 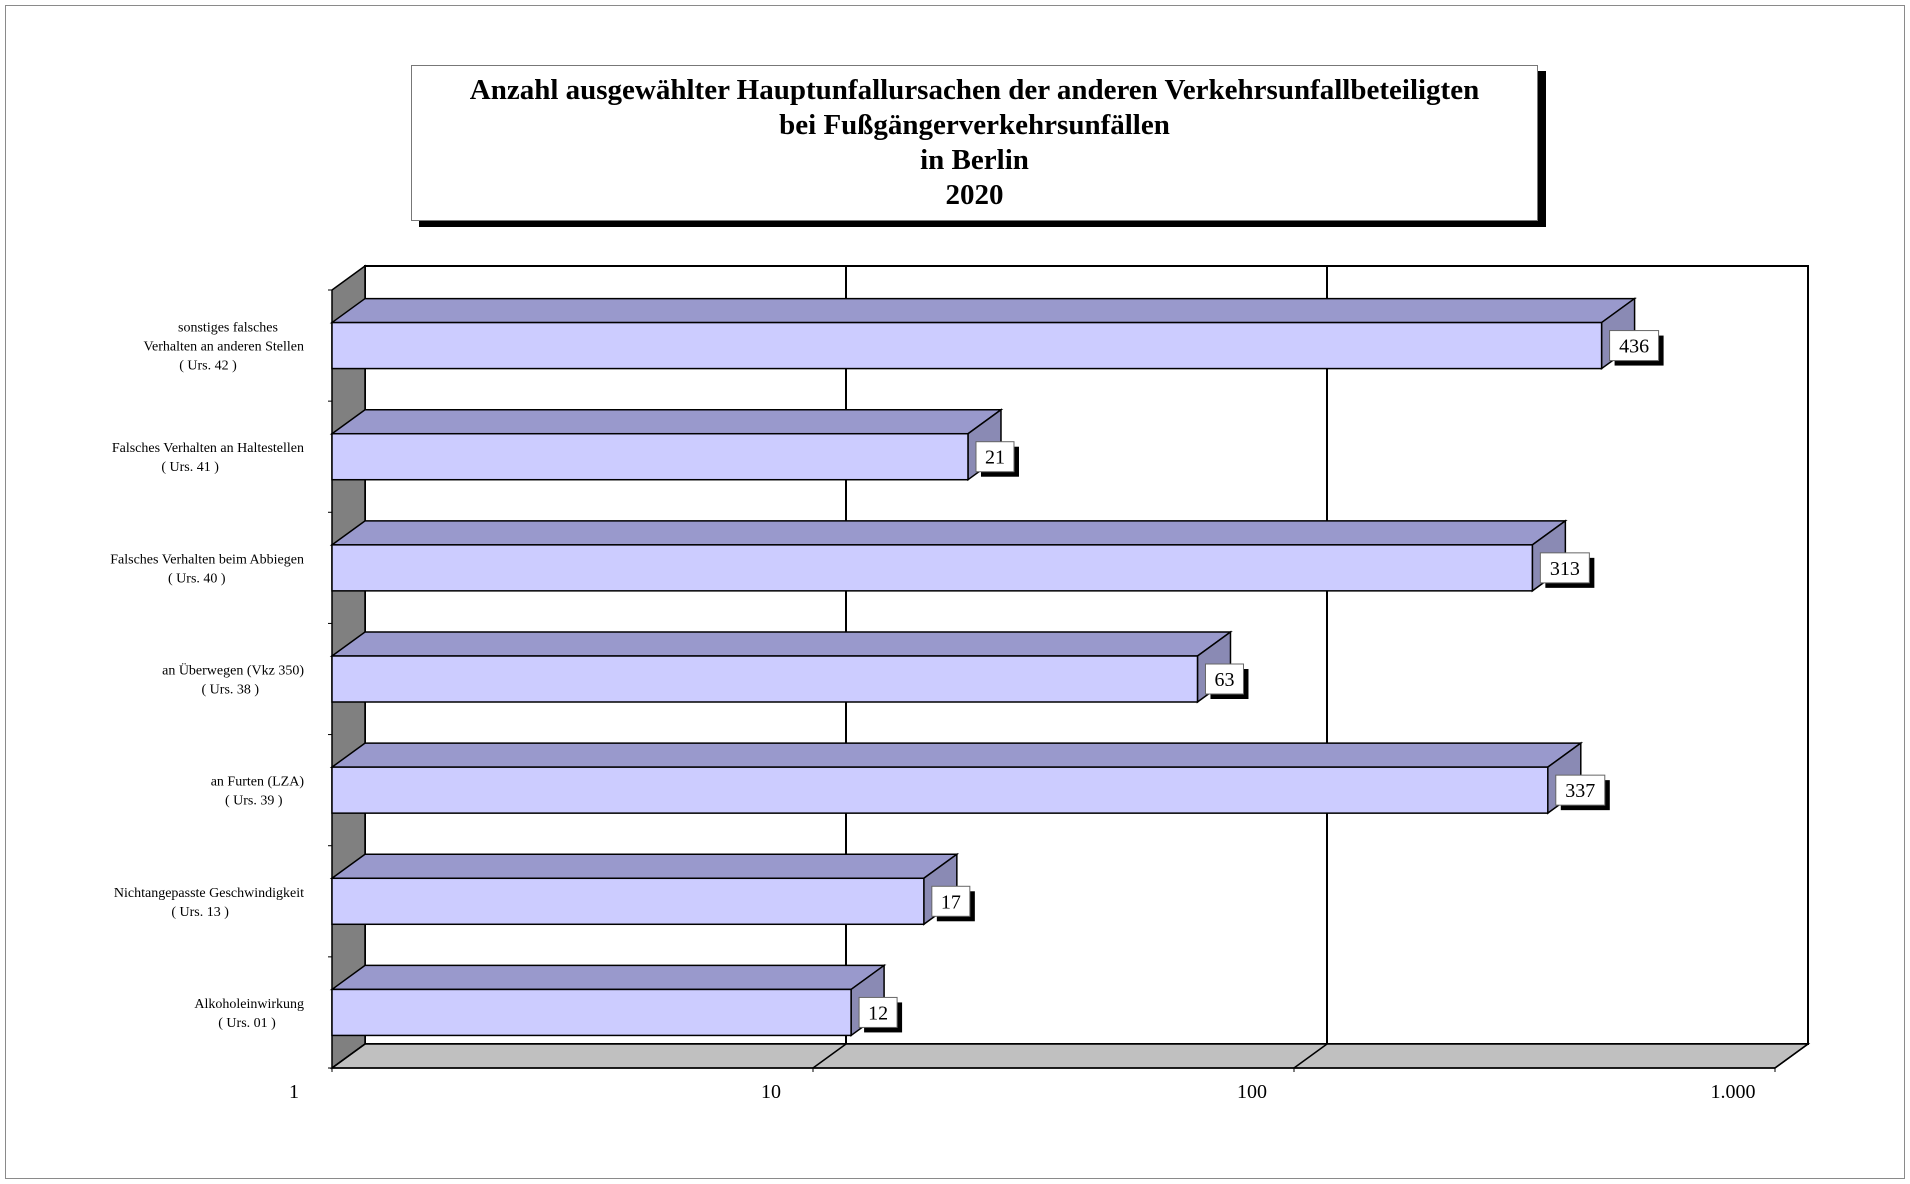 I want to click on category-label-line: Falsches Verhalten beim Abbiegen, so click(x=207, y=559).